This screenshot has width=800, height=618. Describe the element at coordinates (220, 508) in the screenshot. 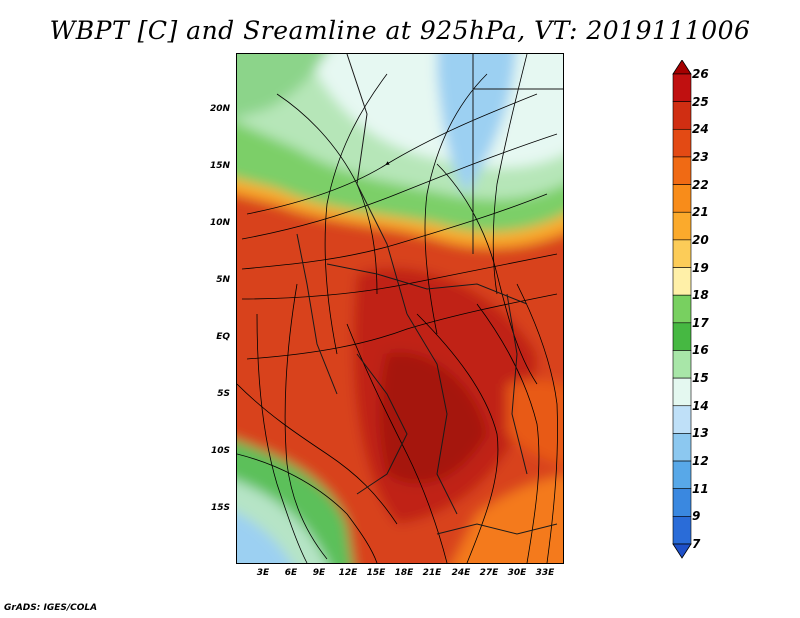

I see `lat-label-15s: 15S` at that location.